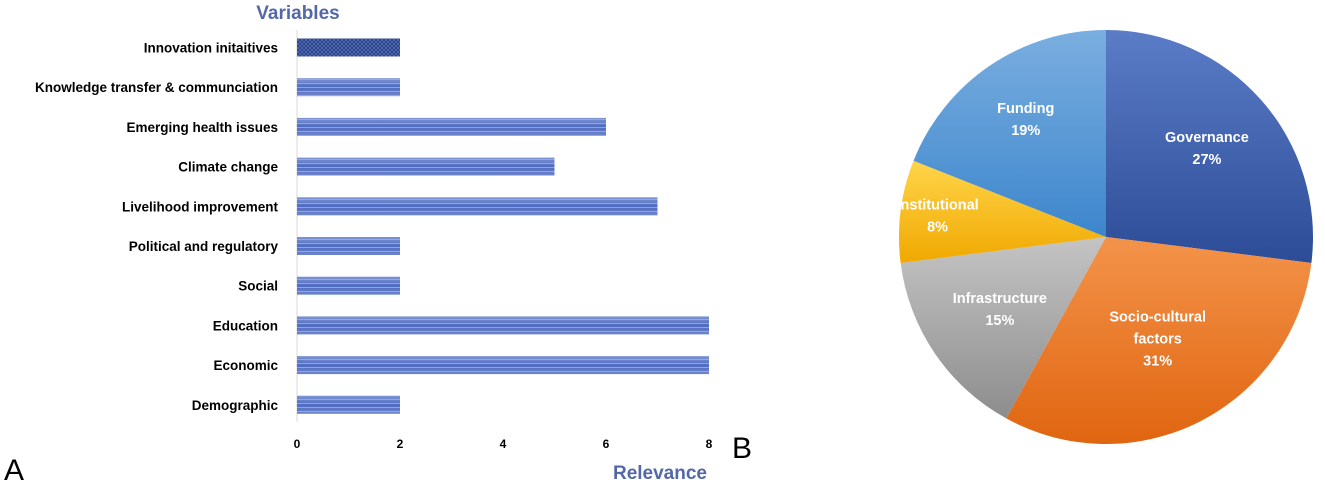 The height and width of the screenshot is (487, 1325). What do you see at coordinates (211, 48) in the screenshot?
I see `category-label: Innovation initaitives` at bounding box center [211, 48].